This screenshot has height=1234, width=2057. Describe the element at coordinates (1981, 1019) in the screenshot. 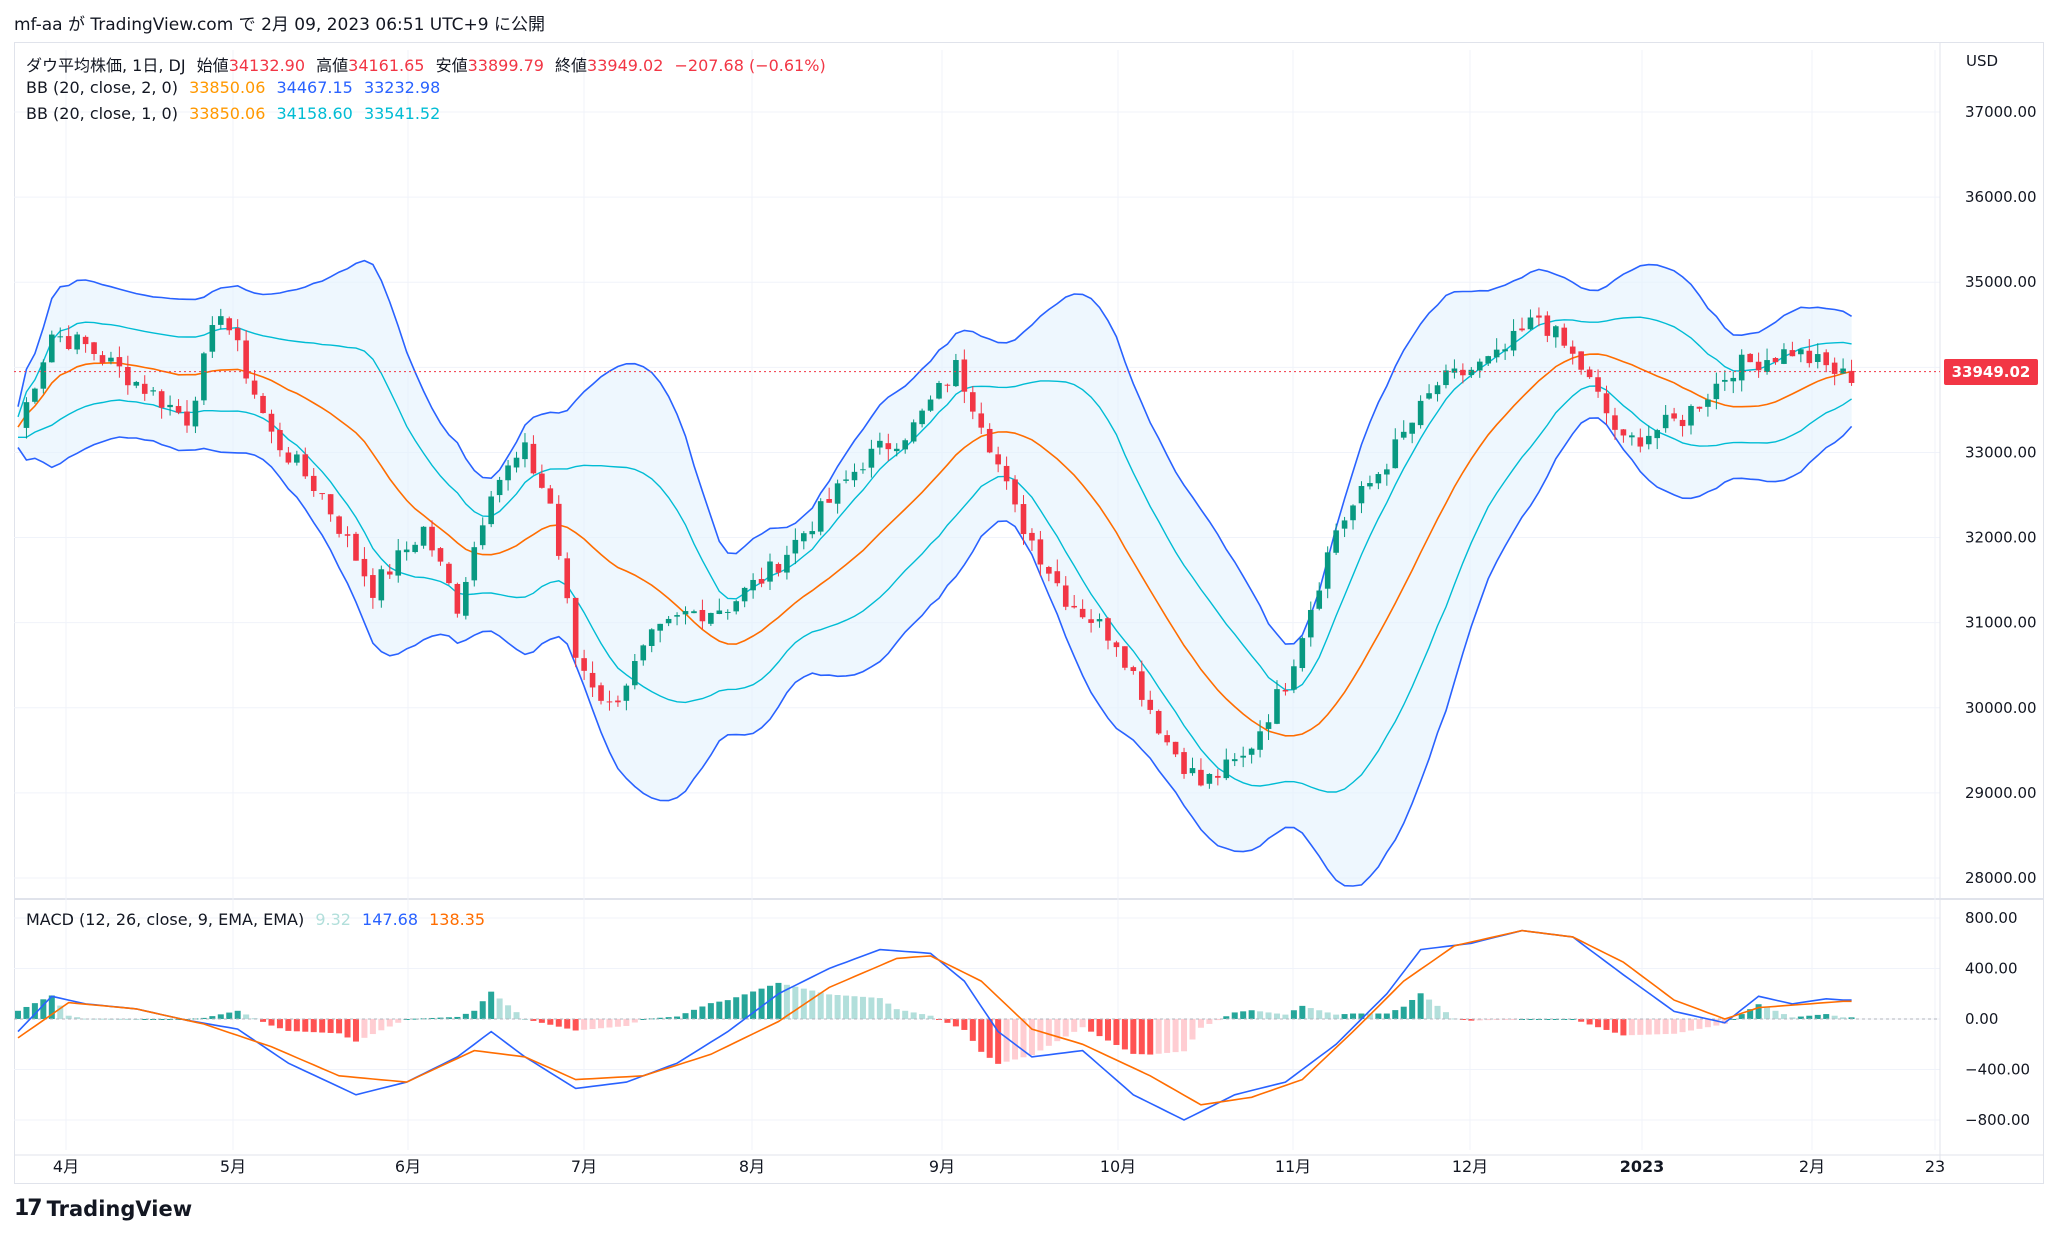

I see `macd-tick-label: 0.00` at that location.